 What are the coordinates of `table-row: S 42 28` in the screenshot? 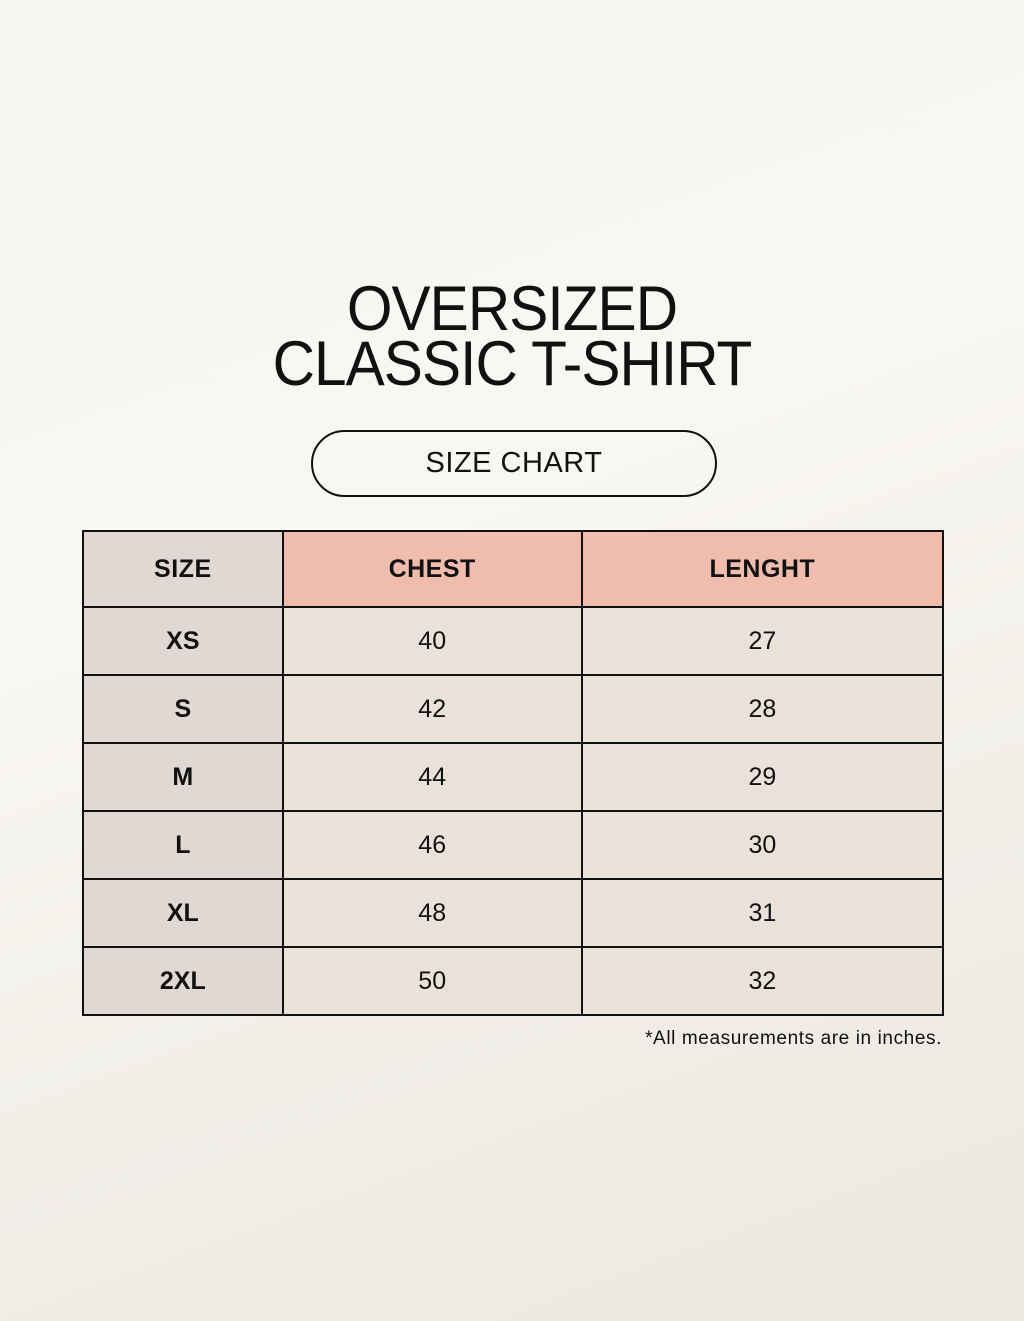 It's located at (513, 709).